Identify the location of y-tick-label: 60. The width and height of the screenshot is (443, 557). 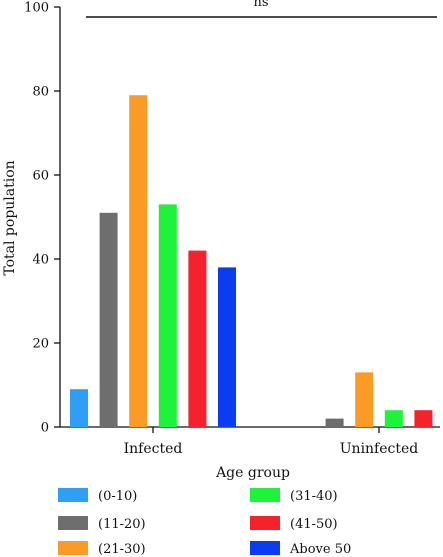
(40, 176).